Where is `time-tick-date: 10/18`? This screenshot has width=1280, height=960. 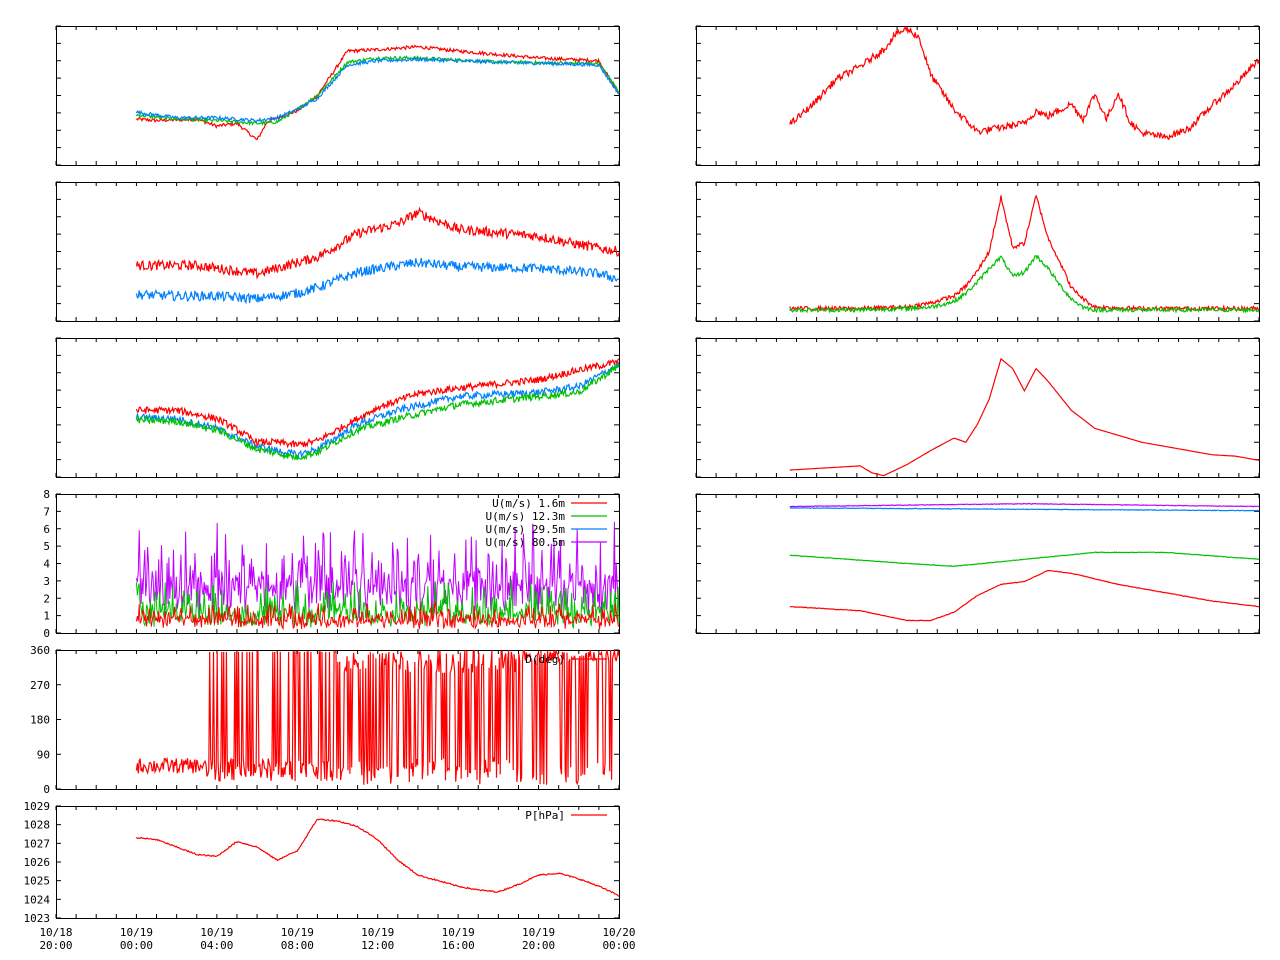 time-tick-date: 10/18 is located at coordinates (55, 932).